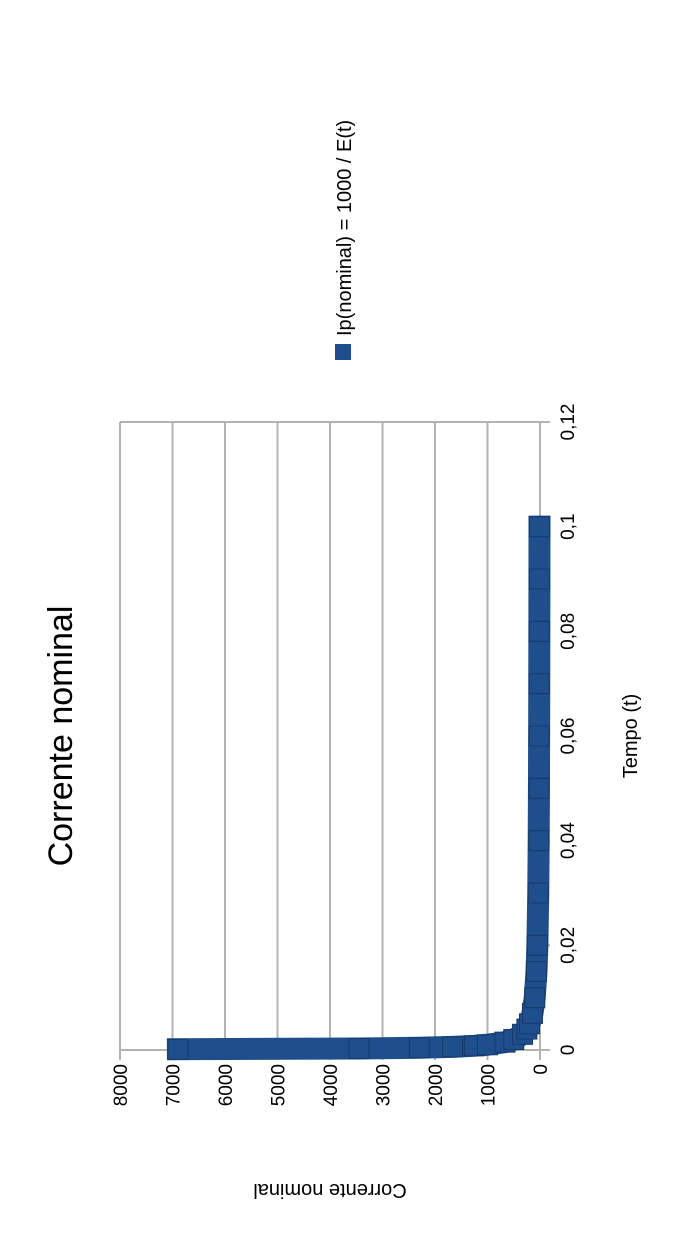 The width and height of the screenshot is (684, 1251). What do you see at coordinates (226, 1085) in the screenshot?
I see `y-tick-label: 6000` at bounding box center [226, 1085].